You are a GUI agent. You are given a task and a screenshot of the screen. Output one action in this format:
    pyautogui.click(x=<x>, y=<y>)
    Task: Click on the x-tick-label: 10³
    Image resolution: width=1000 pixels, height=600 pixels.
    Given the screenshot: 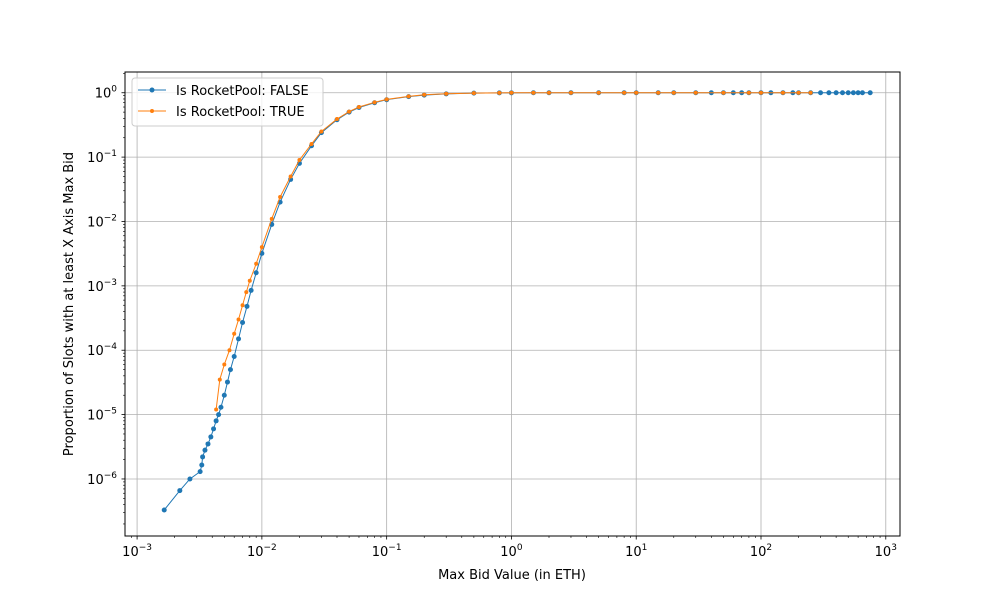 What is the action you would take?
    pyautogui.click(x=886, y=551)
    